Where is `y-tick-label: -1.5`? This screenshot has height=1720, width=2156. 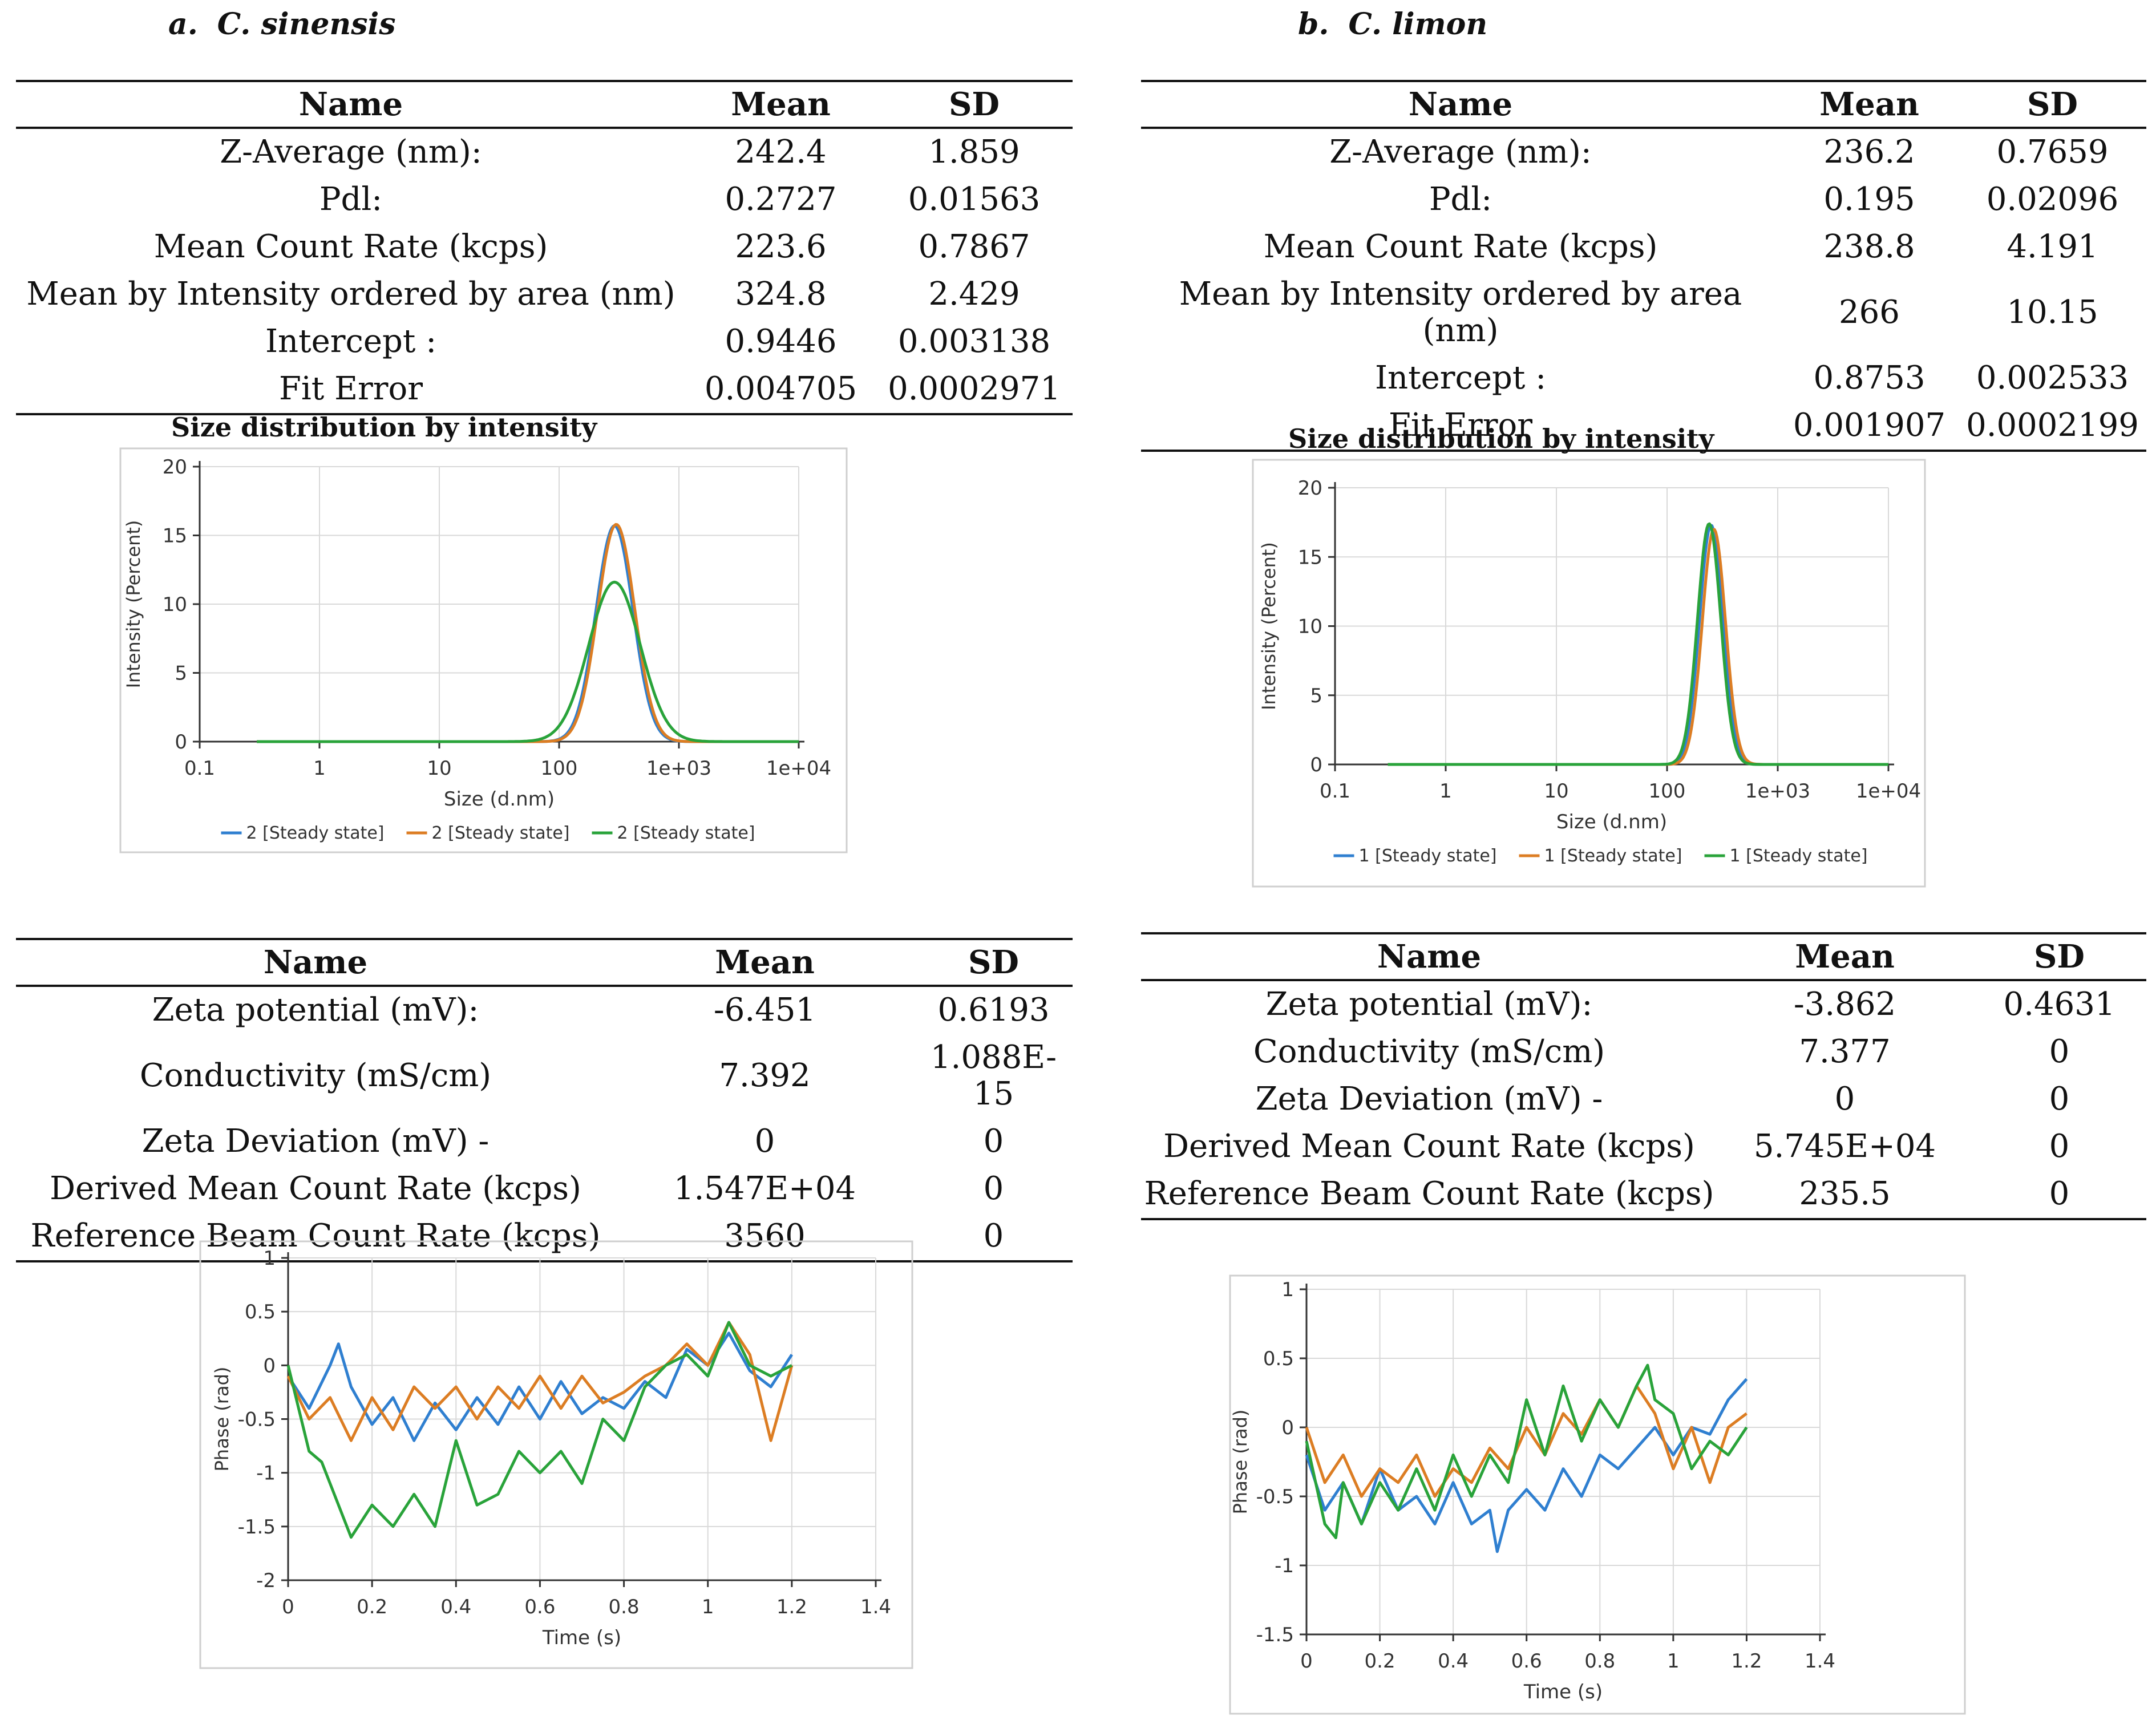 y-tick-label: -1.5 is located at coordinates (257, 1527).